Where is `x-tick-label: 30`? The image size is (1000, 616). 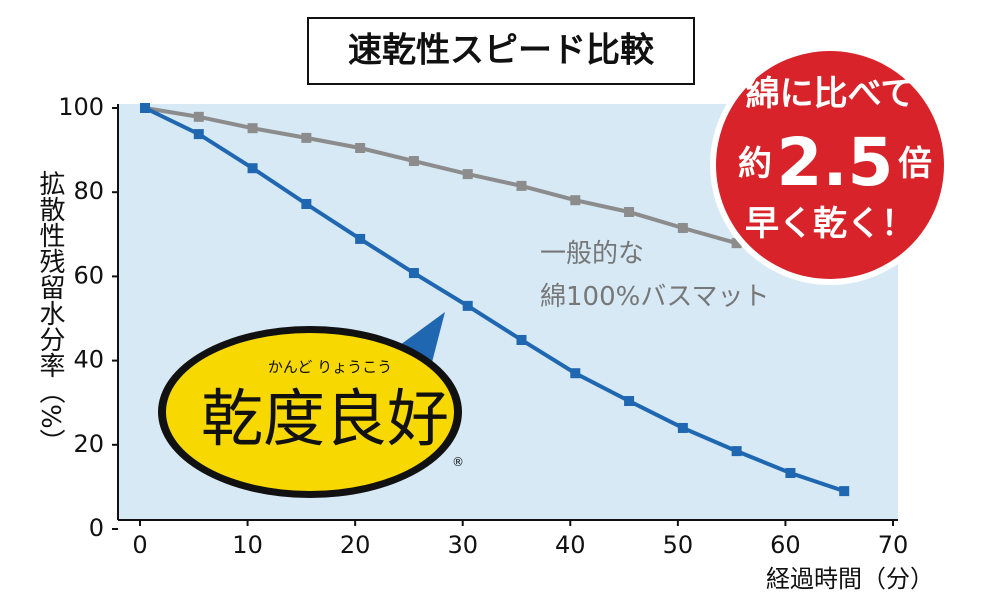
x-tick-label: 30 is located at coordinates (462, 545).